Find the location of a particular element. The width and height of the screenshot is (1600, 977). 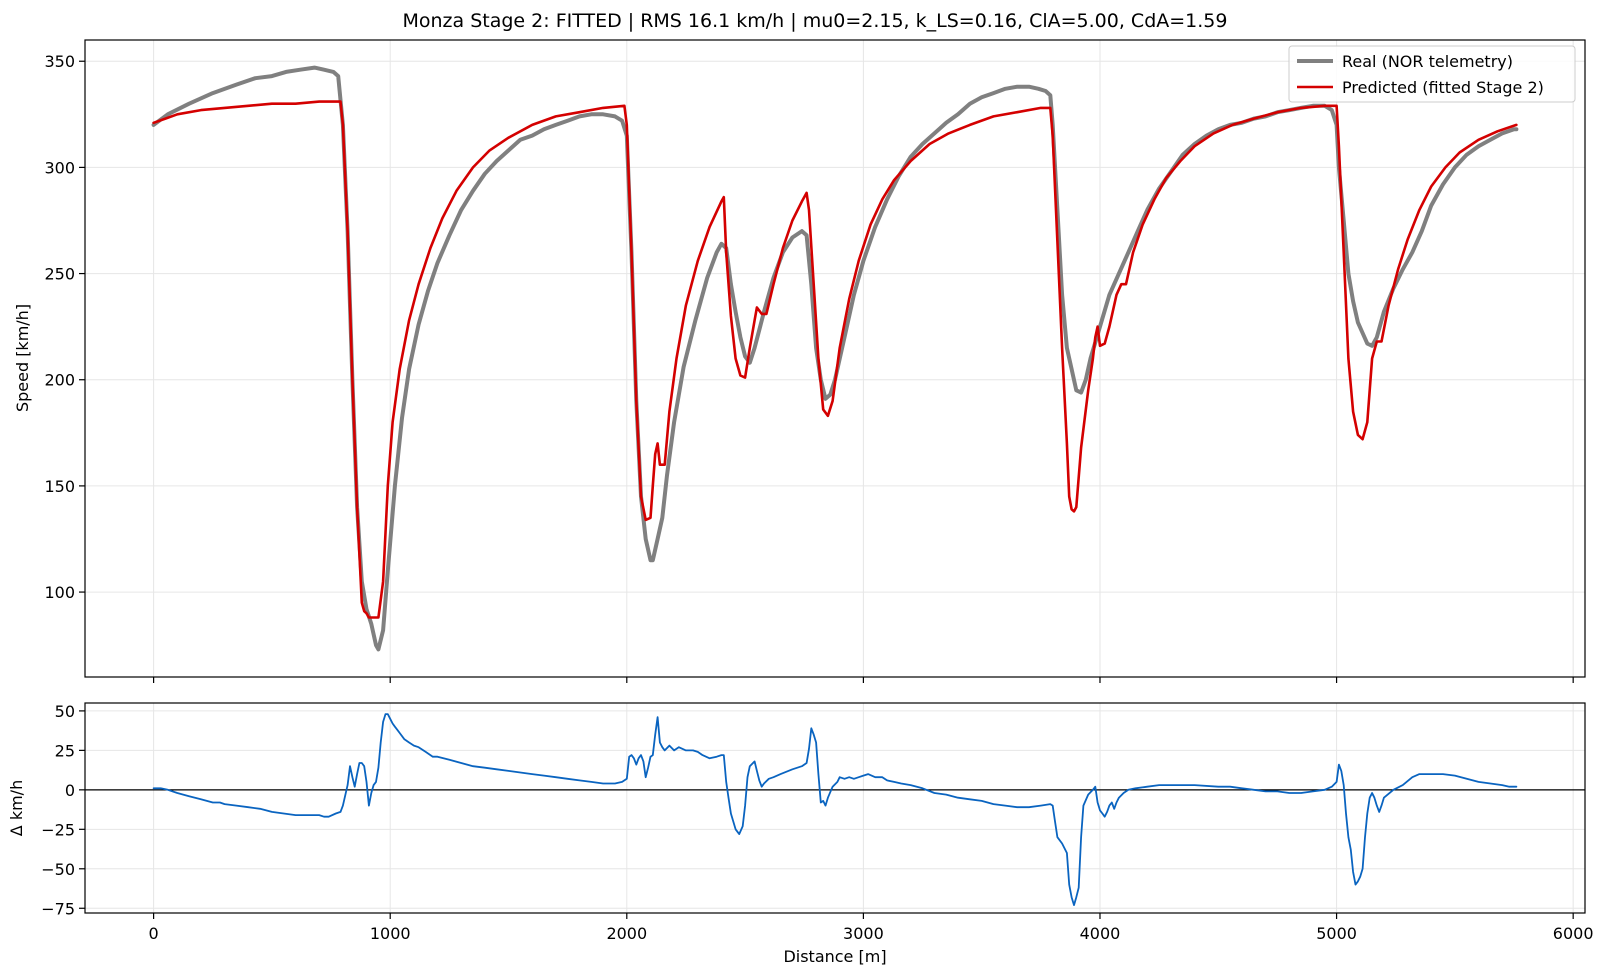

x-tick-label: 5000 is located at coordinates (1336, 933).